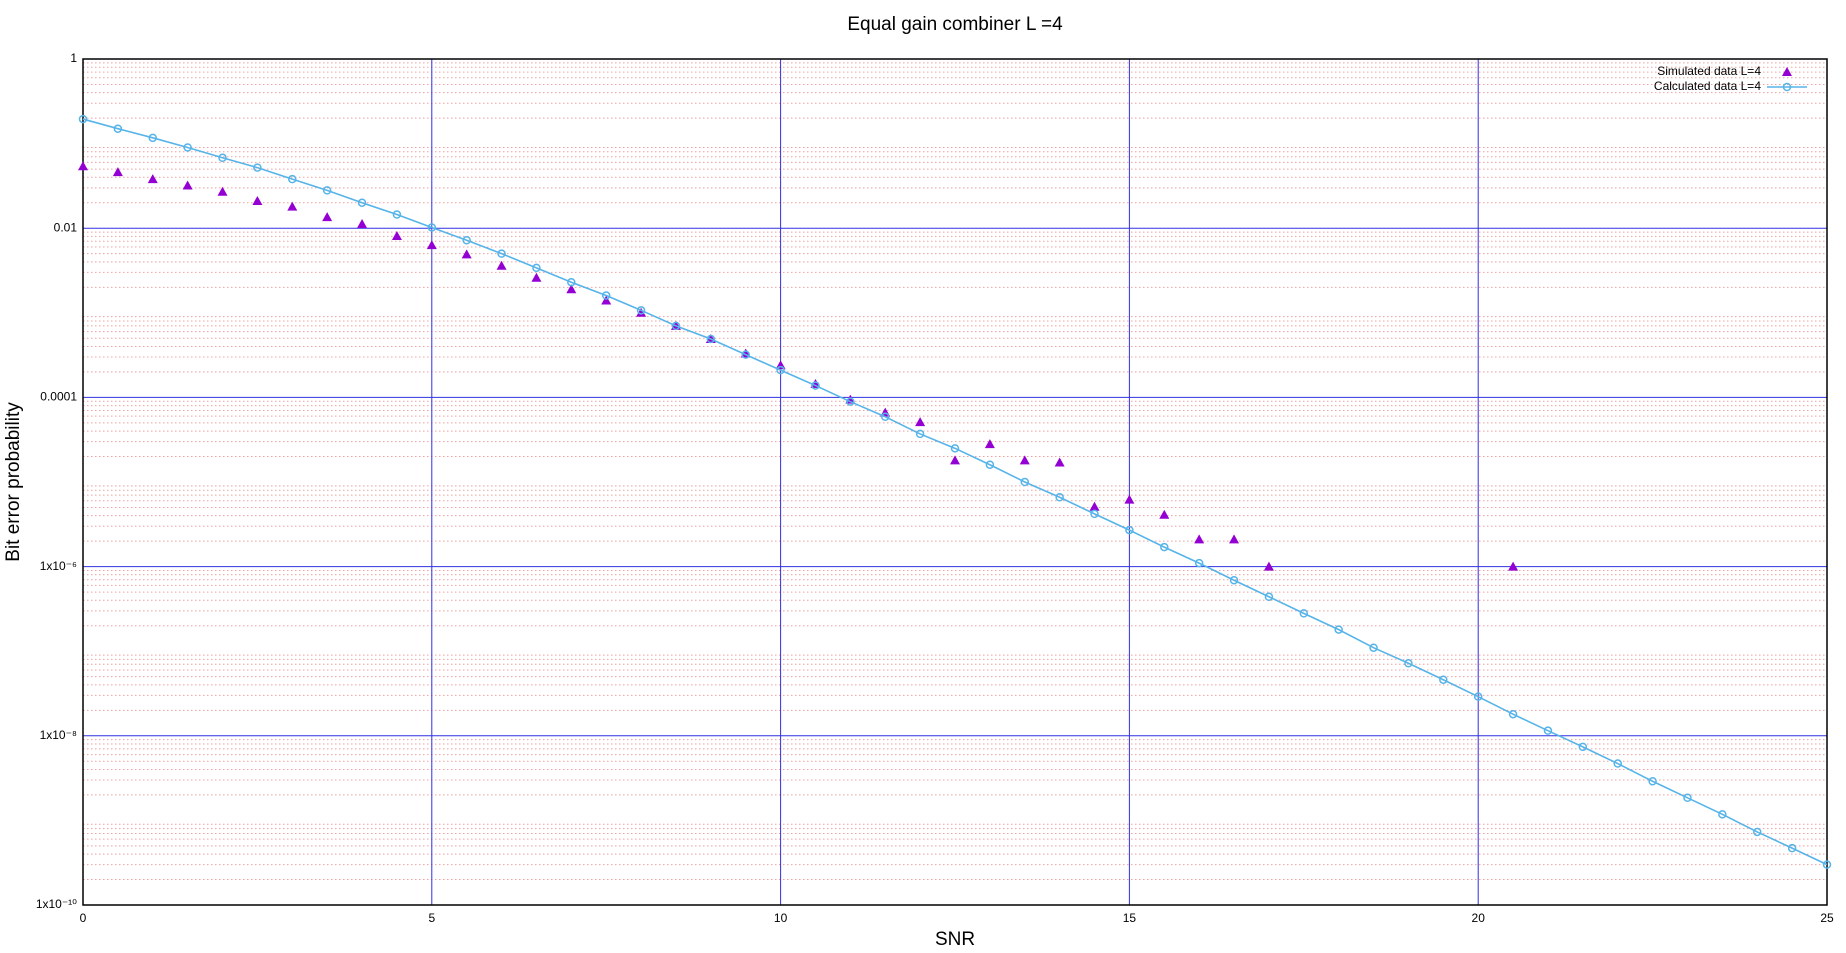  I want to click on y-tick-label: 0.01, so click(66, 227).